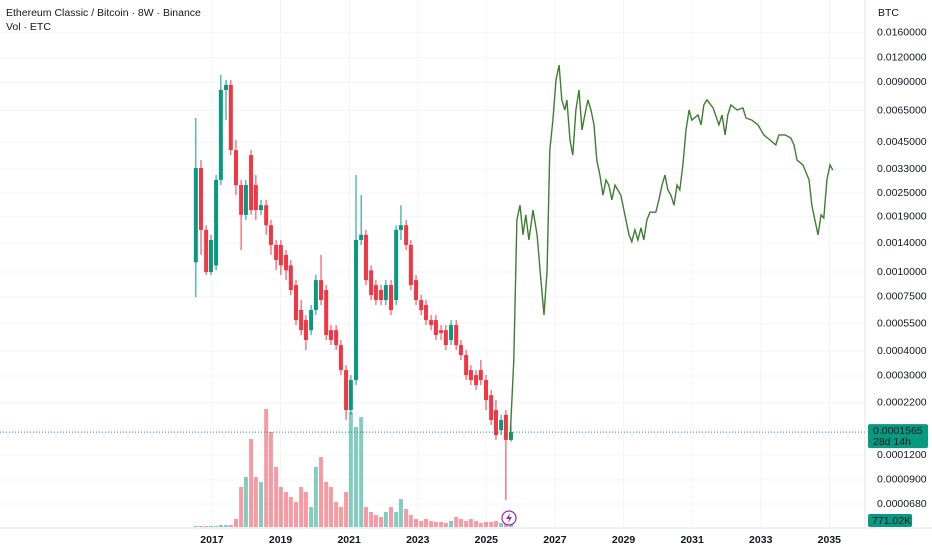 The image size is (932, 550). I want to click on y-tick-label: 0.0000680, so click(902, 504).